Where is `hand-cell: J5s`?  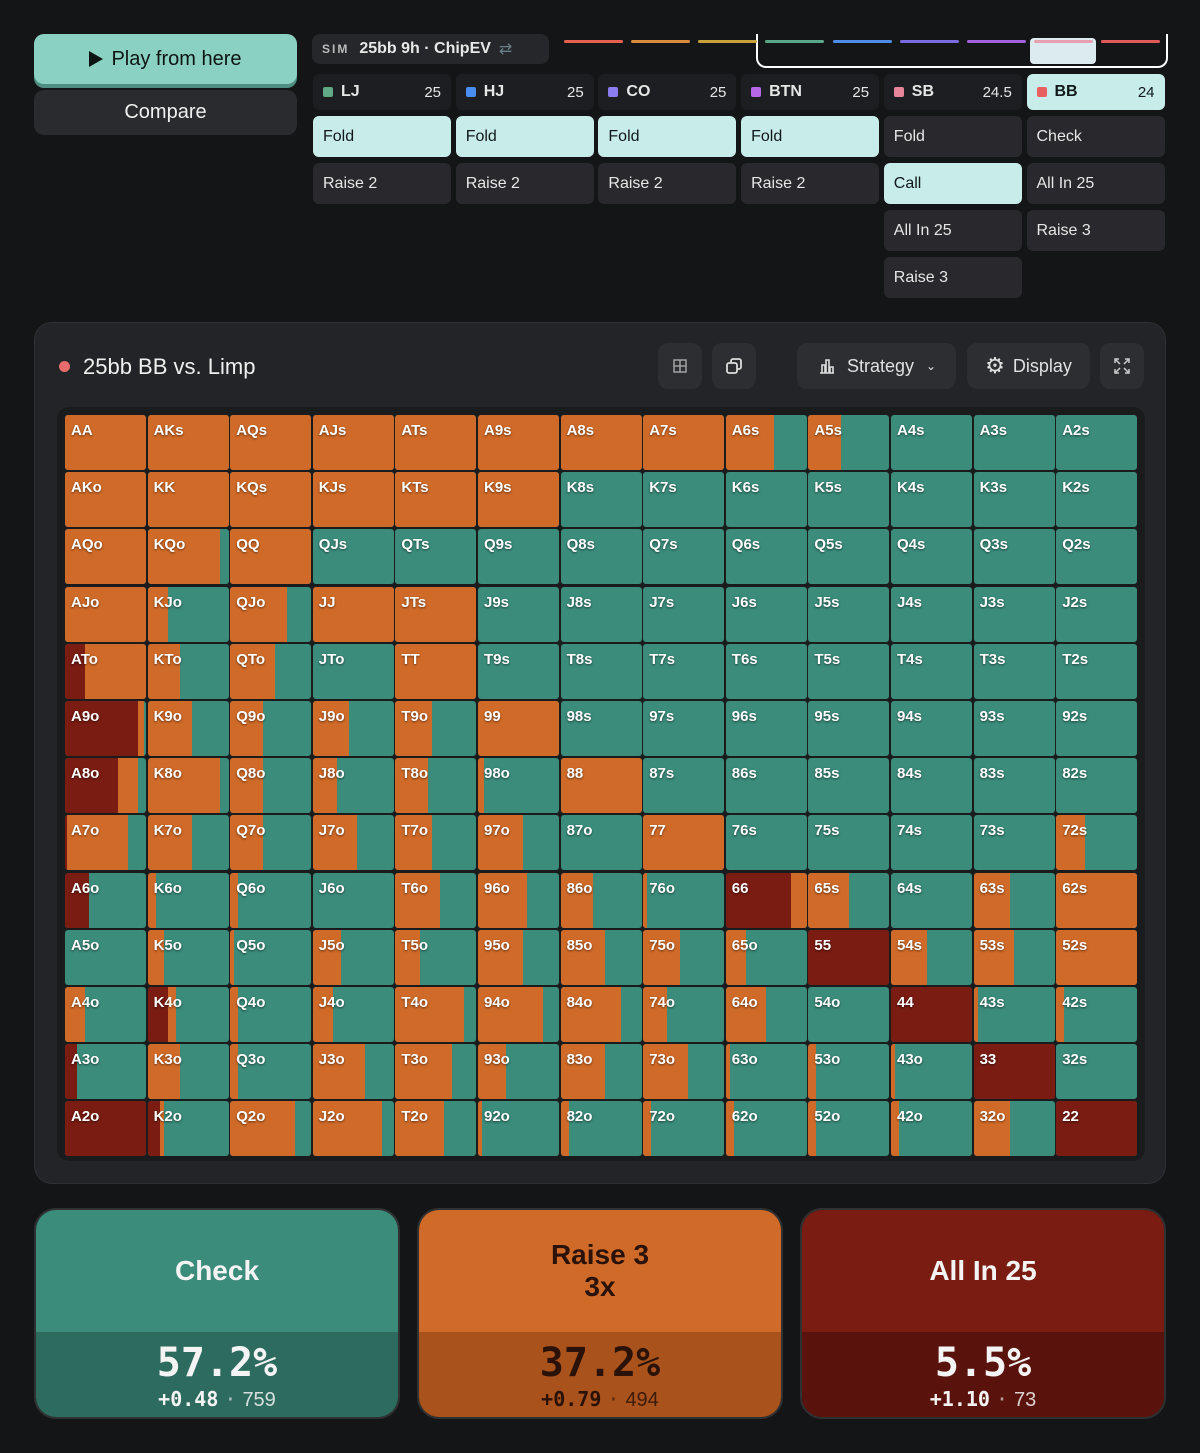 hand-cell: J5s is located at coordinates (849, 614).